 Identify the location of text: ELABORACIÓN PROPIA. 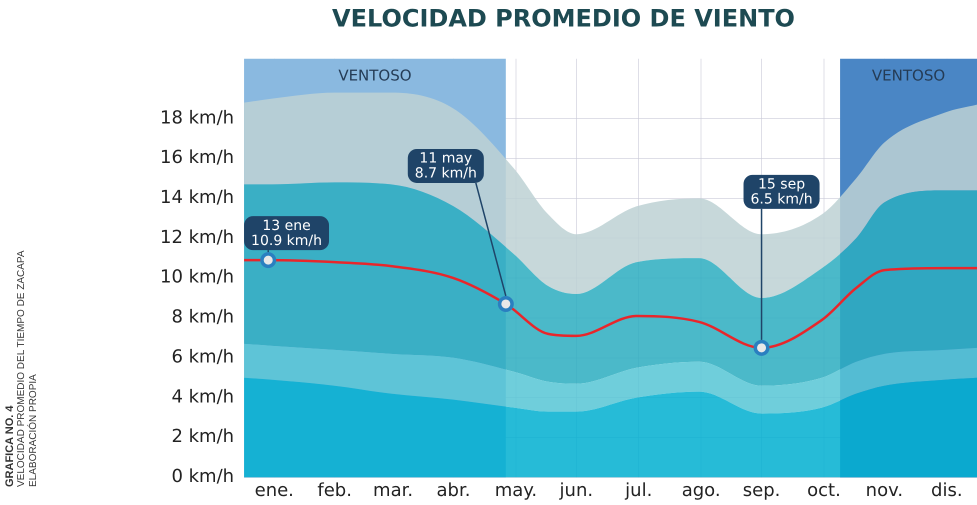
(34, 430).